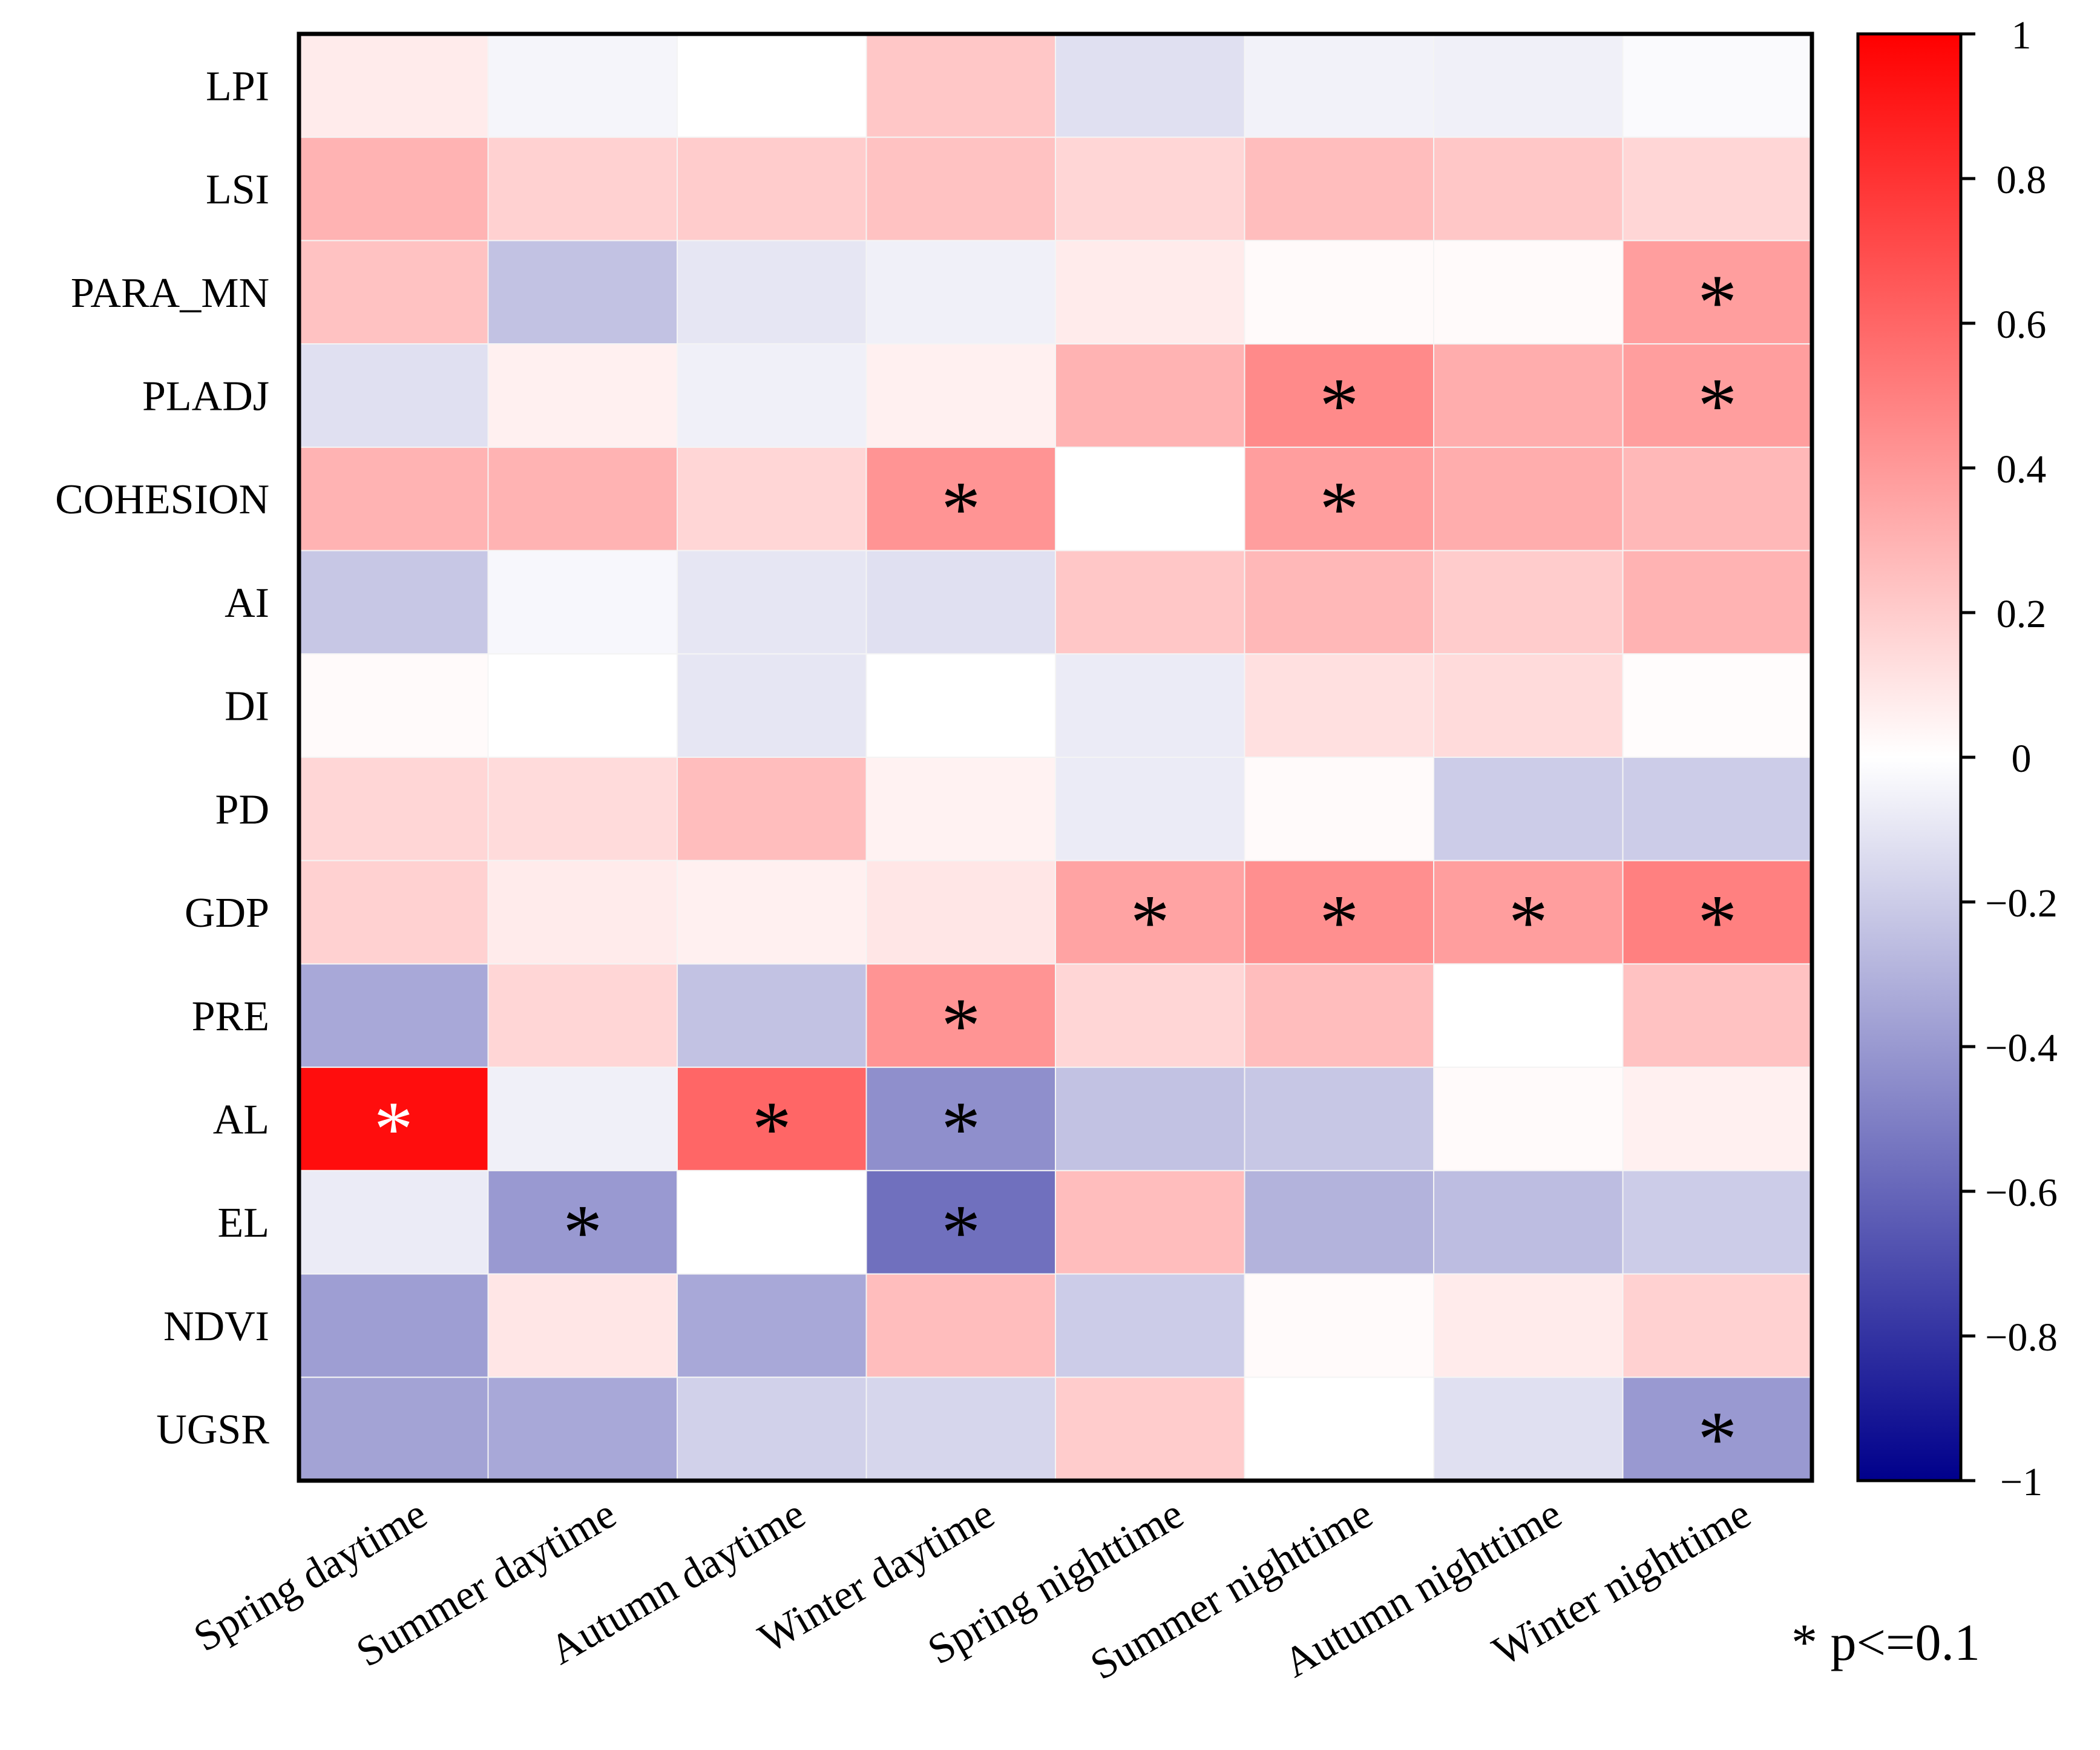  Describe the element at coordinates (2009, 758) in the screenshot. I see `colorbar-ticks: 1 0.8 0.6 0.4 0.2 0 −0.2 −0.4 −0.6 −0.8 −1` at that location.